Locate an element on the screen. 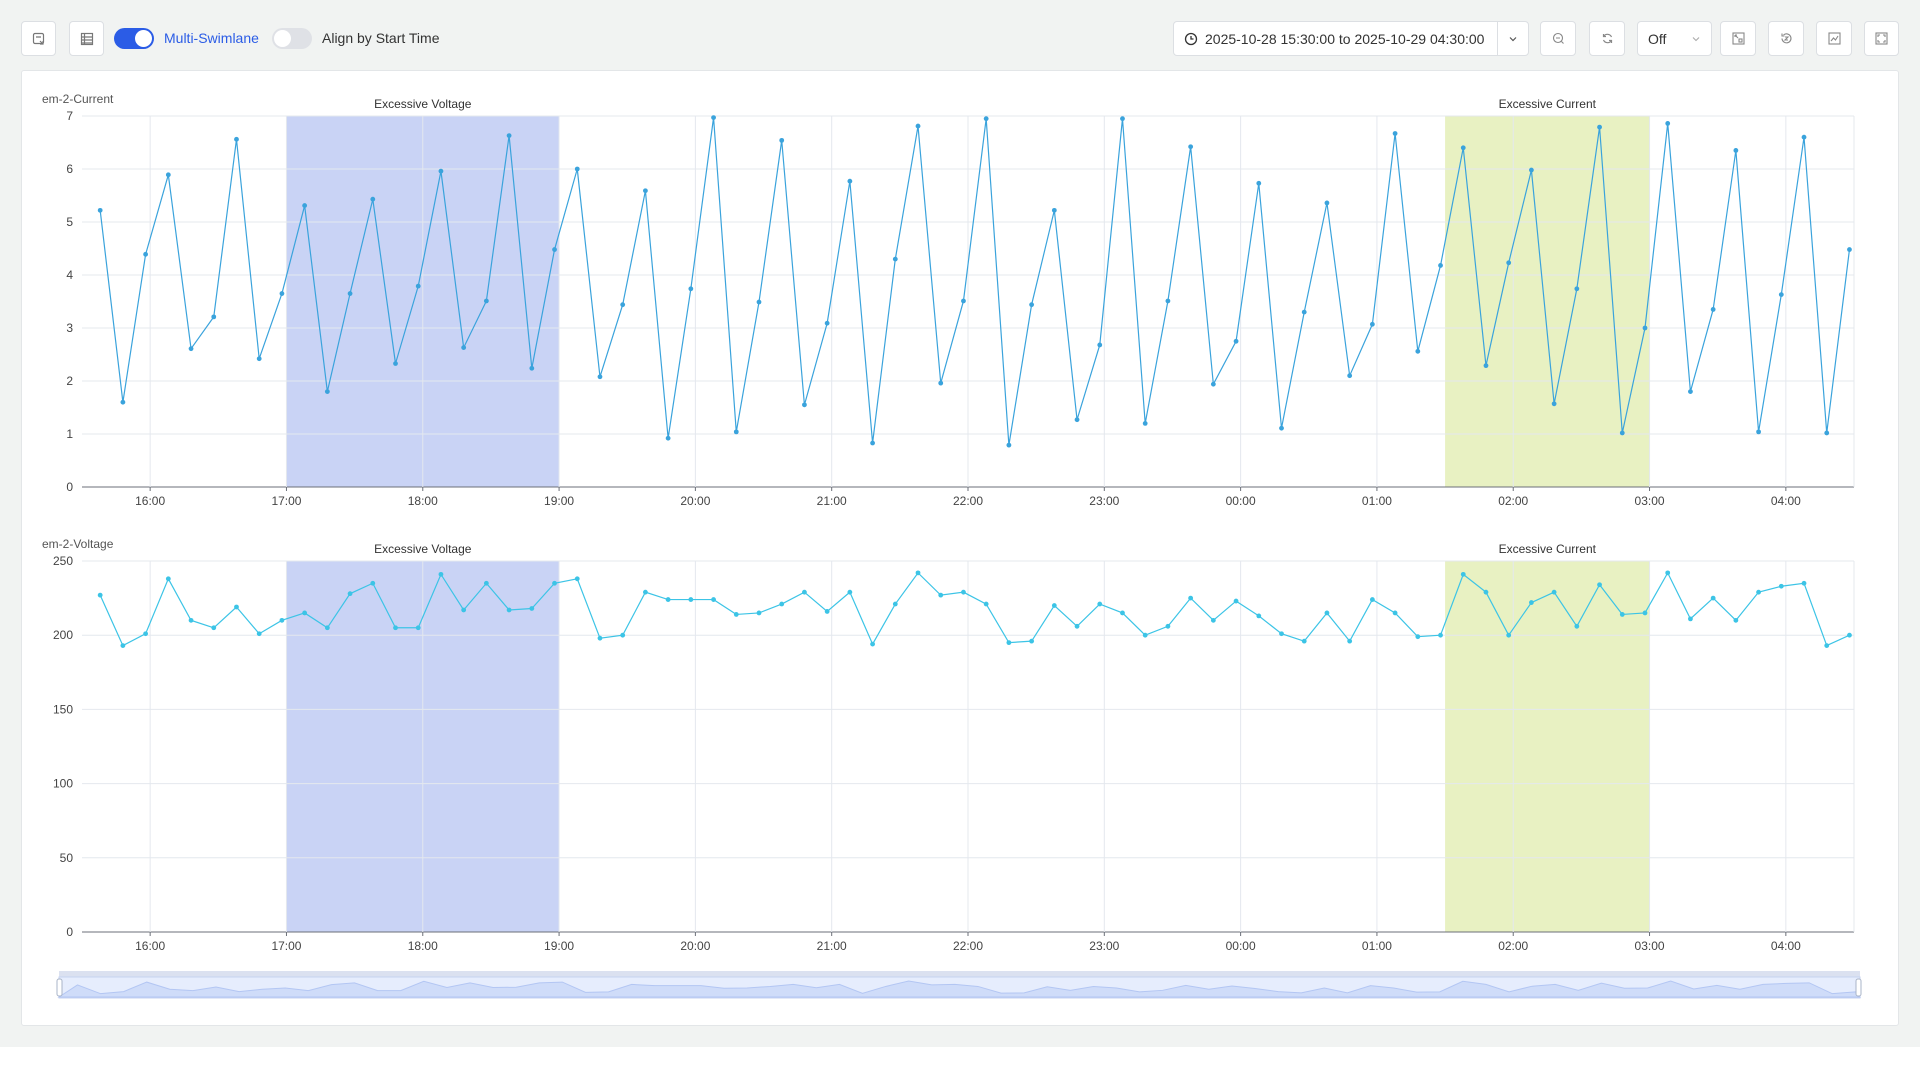  slider-handle-left is located at coordinates (59, 987).